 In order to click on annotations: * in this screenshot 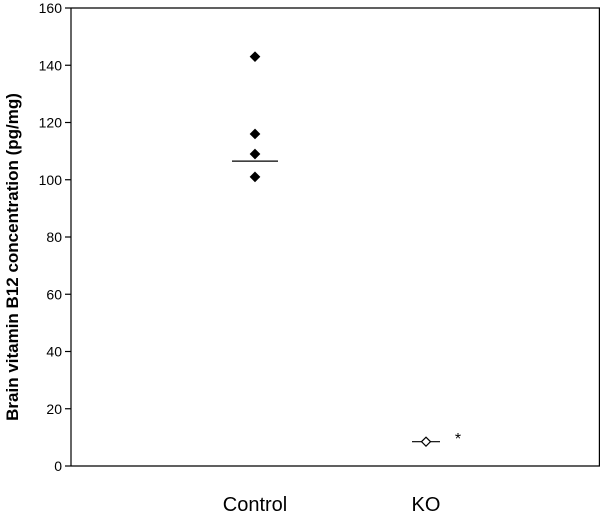, I will do `click(458, 439)`.